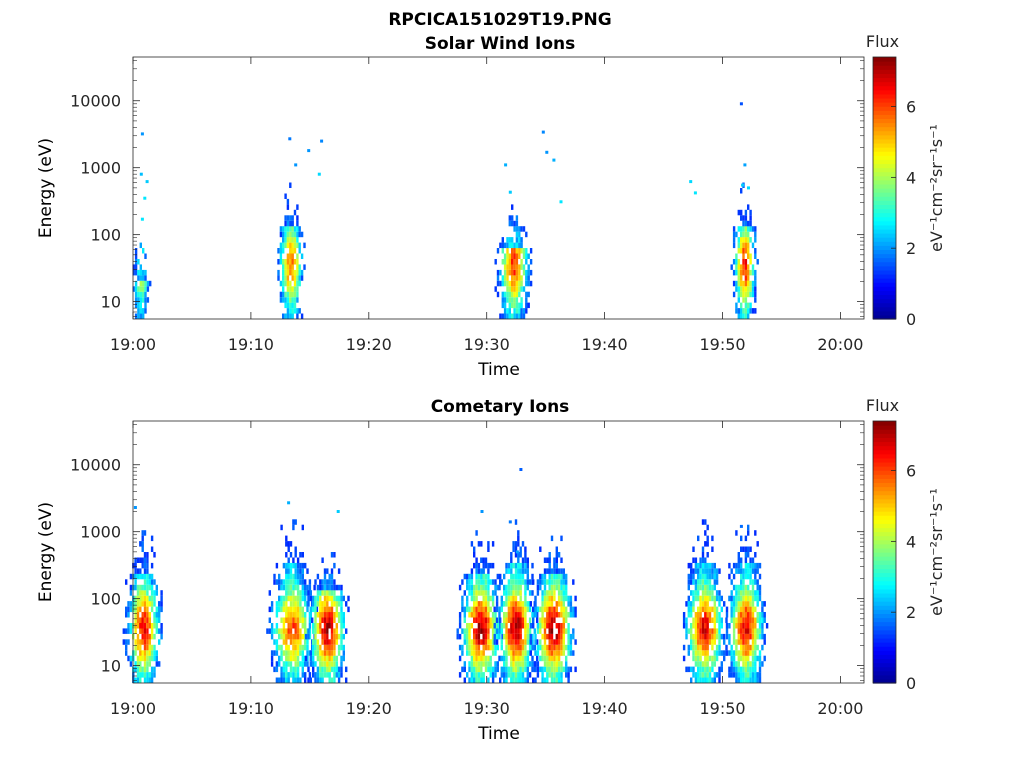  I want to click on colorbar-tick-label: 4, so click(911, 541).